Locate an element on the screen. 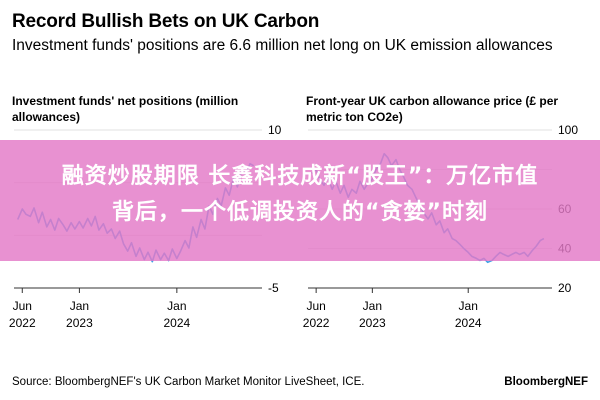  chart-title: Record Bullish Bets on UK Carbon is located at coordinates (166, 21).